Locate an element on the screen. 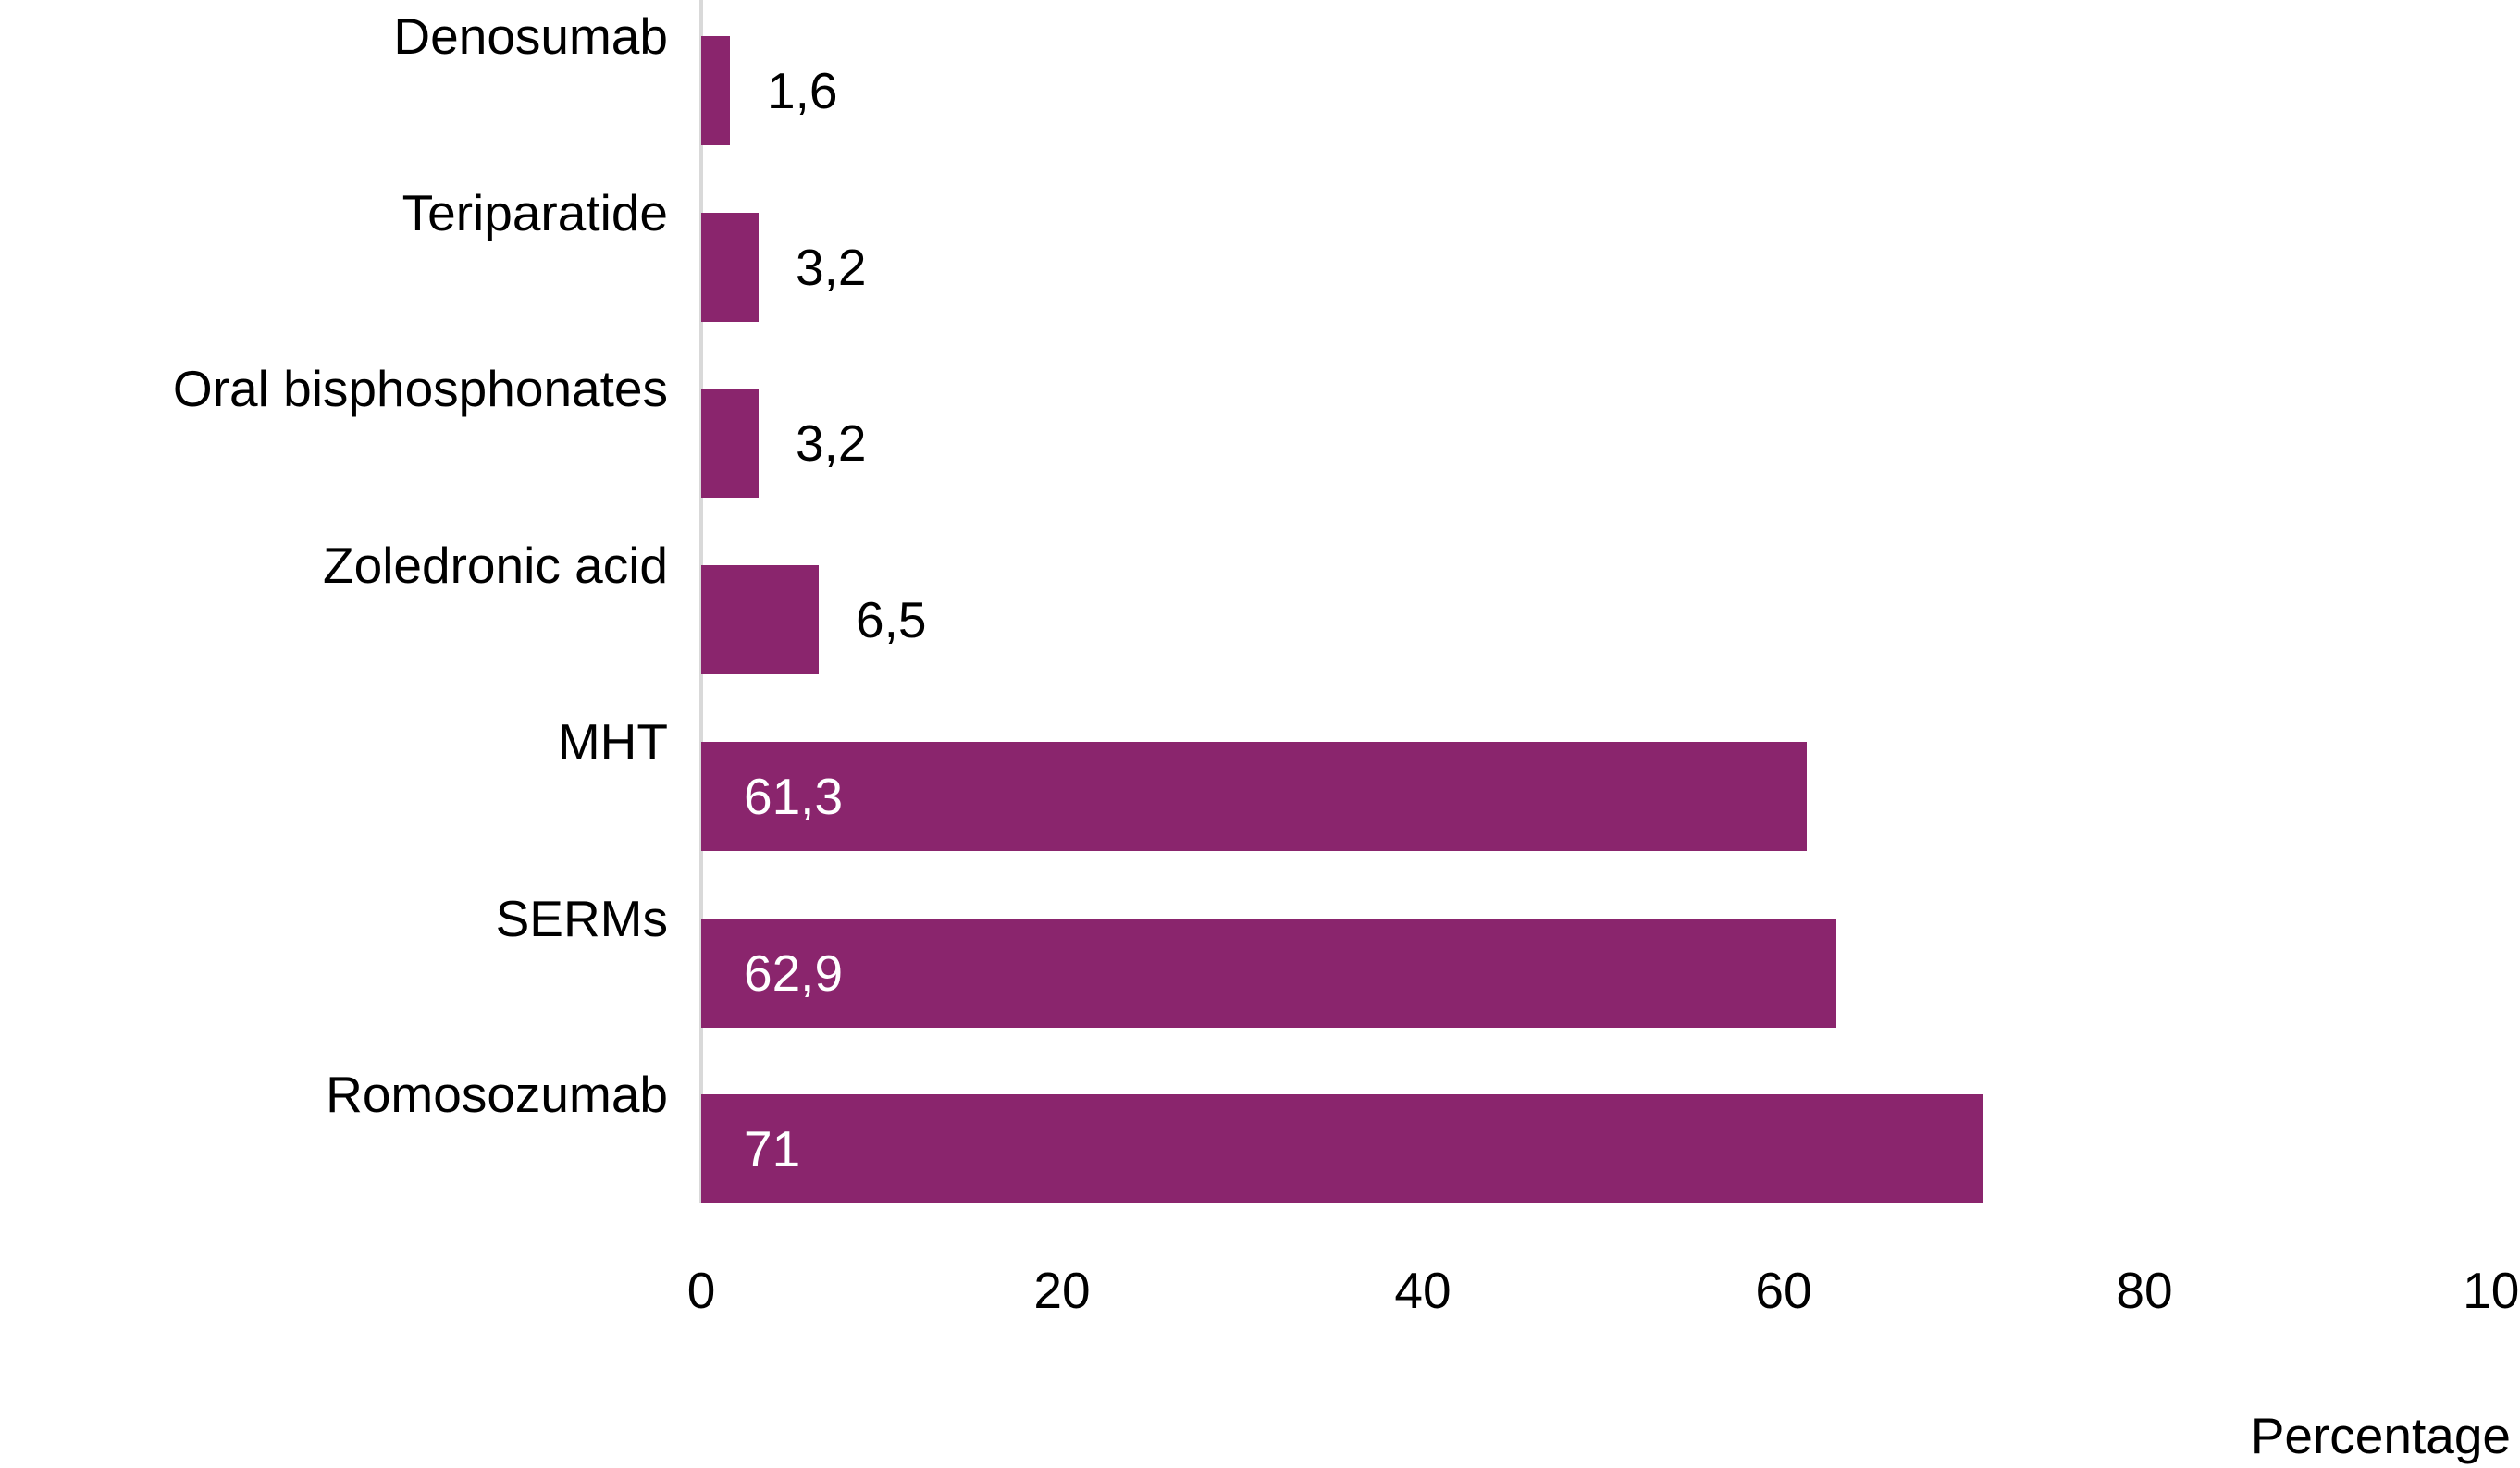 This screenshot has width=2520, height=1468. x-tick-label: 100 is located at coordinates (2491, 1290).